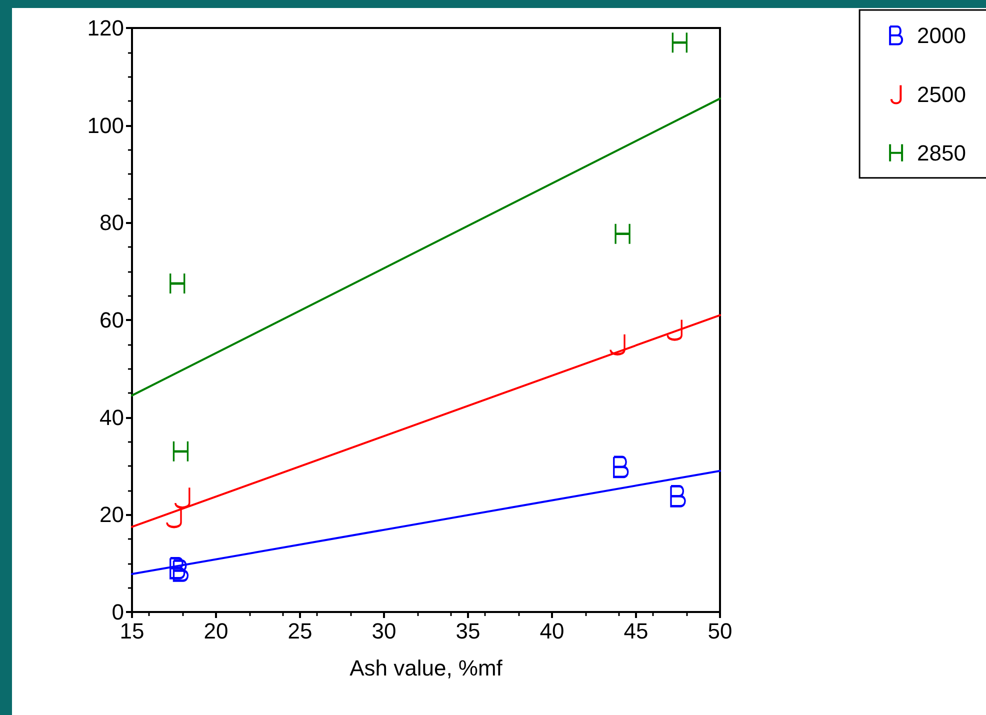  What do you see at coordinates (105, 28) in the screenshot?
I see `y-tick-label: 120` at bounding box center [105, 28].